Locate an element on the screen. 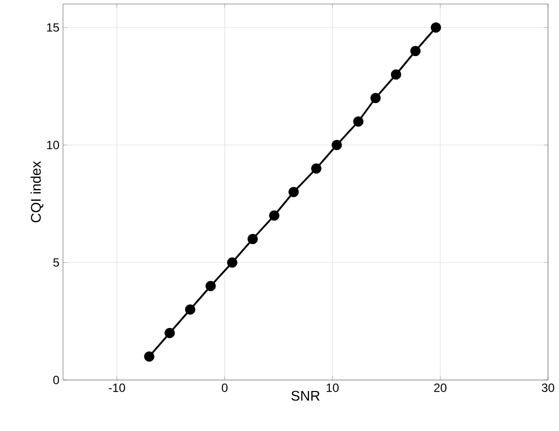 Image resolution: width=559 pixels, height=431 pixels. x-tick-label: 10 is located at coordinates (332, 388).